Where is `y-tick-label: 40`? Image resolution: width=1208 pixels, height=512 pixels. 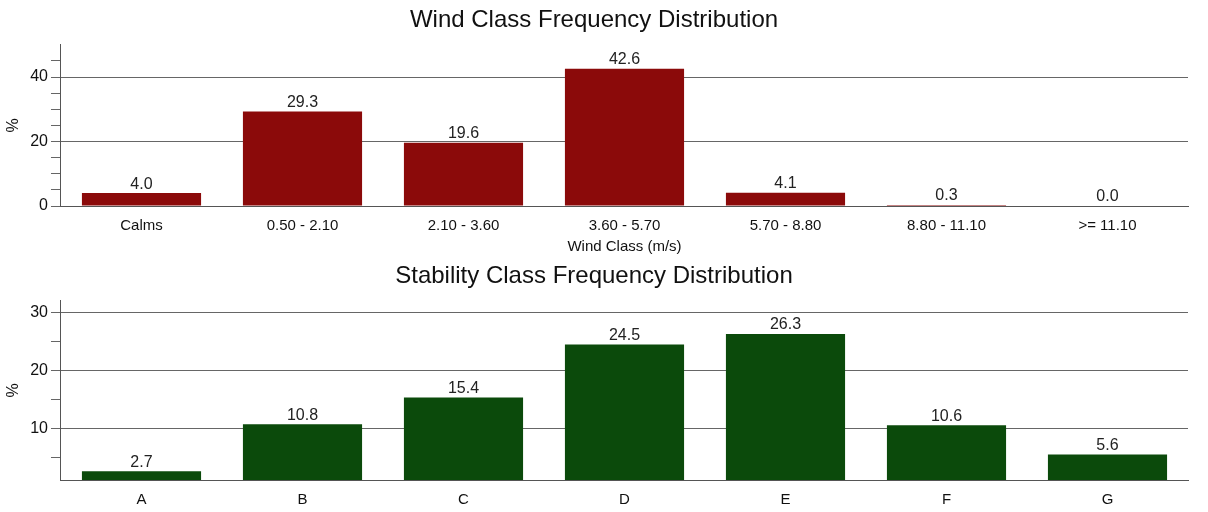 y-tick-label: 40 is located at coordinates (39, 76).